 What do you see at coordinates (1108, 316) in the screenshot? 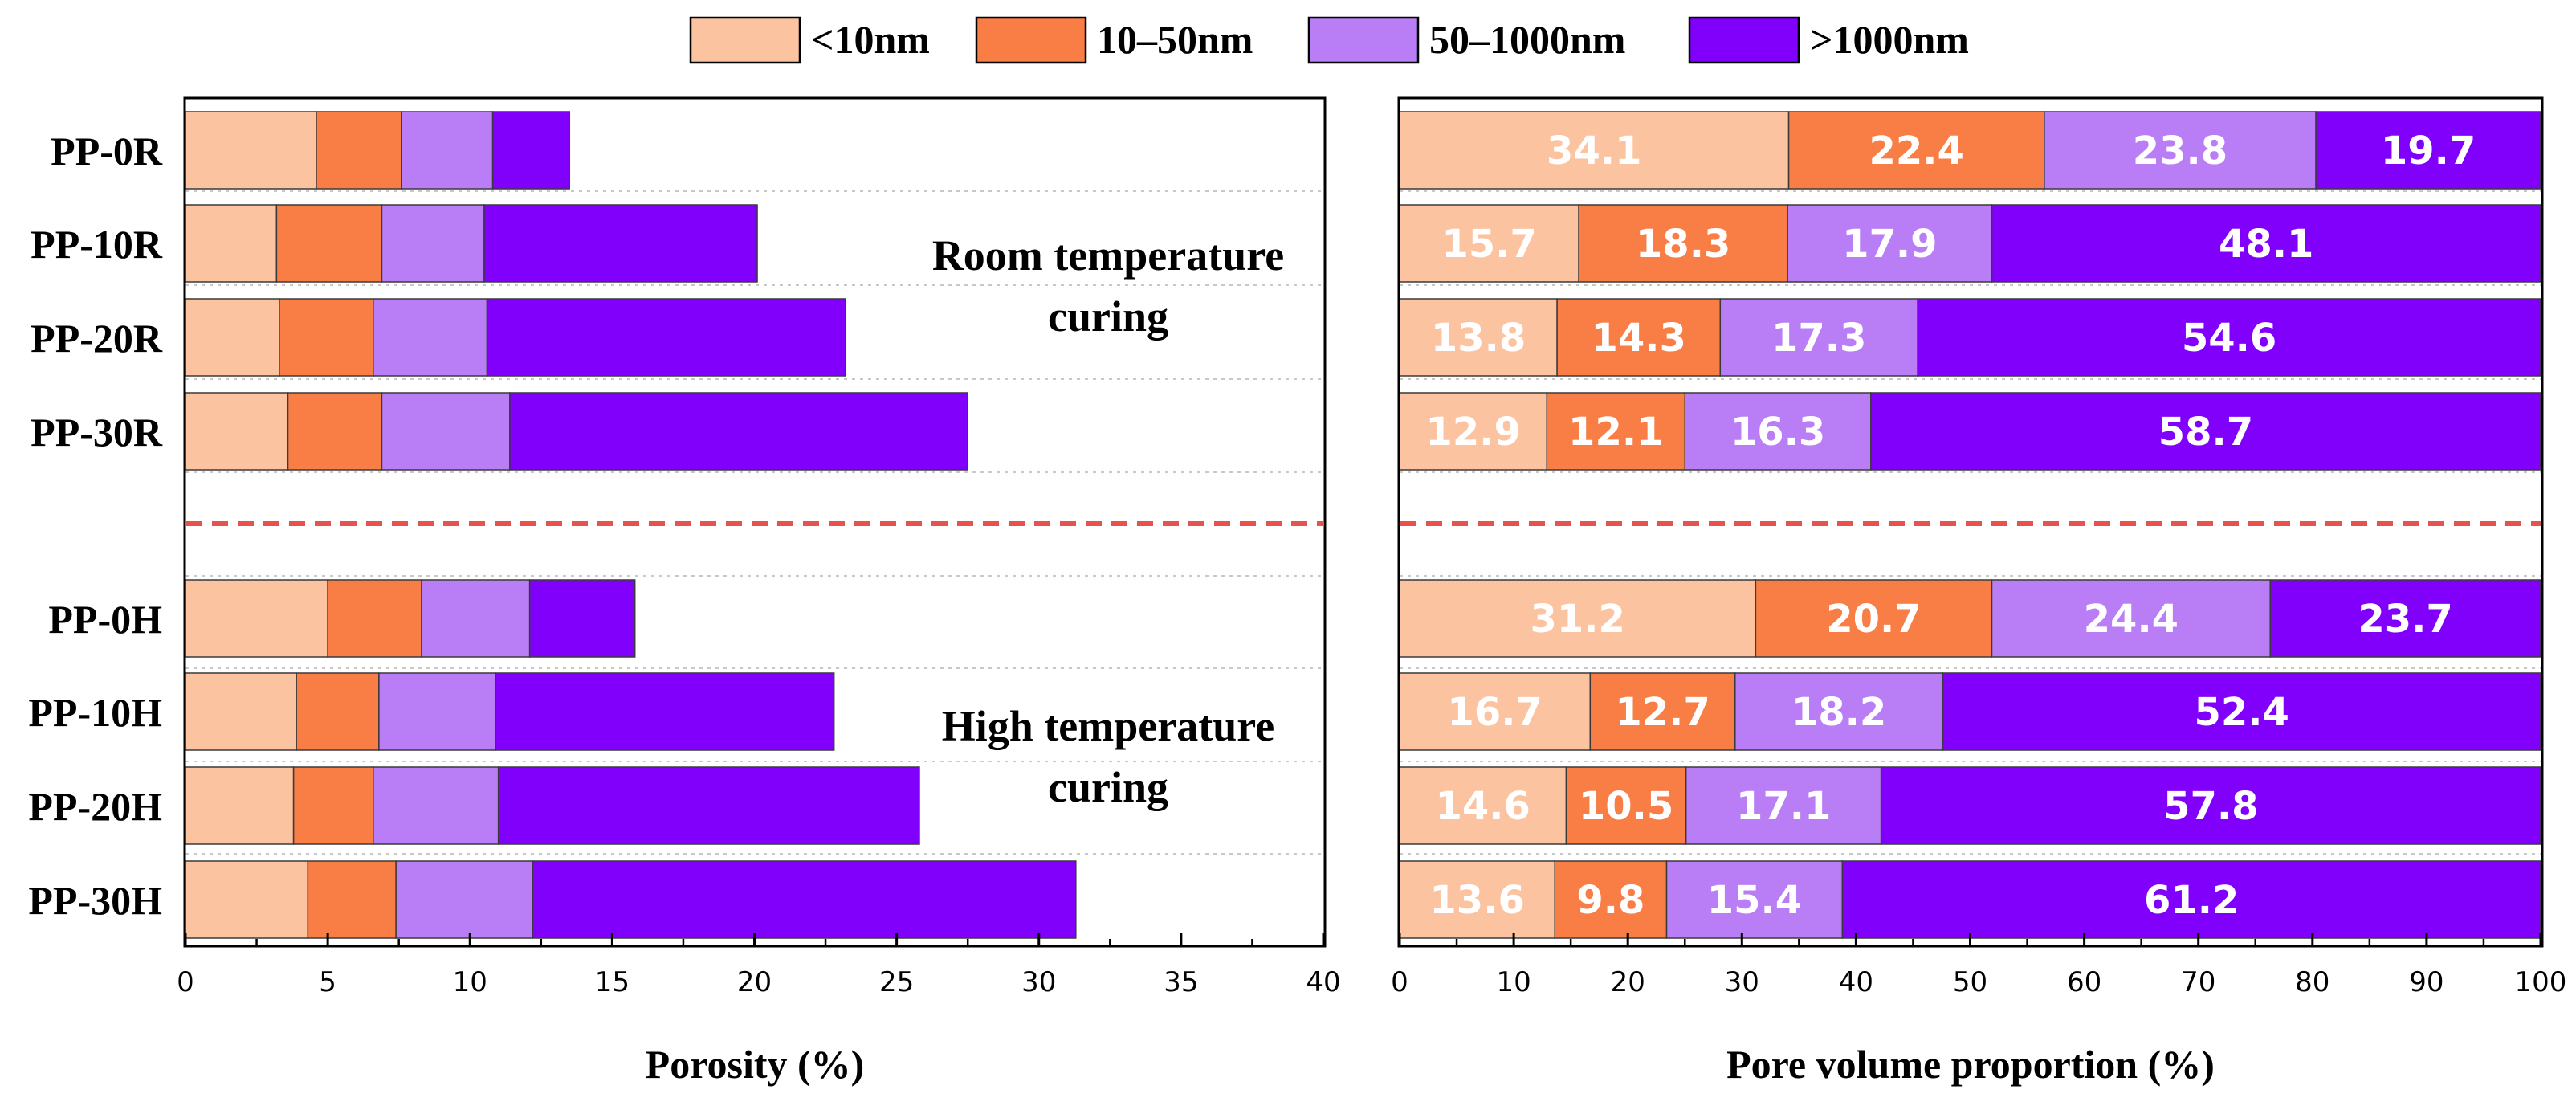
I see `room-curing-annotation-line2: curing` at bounding box center [1108, 316].